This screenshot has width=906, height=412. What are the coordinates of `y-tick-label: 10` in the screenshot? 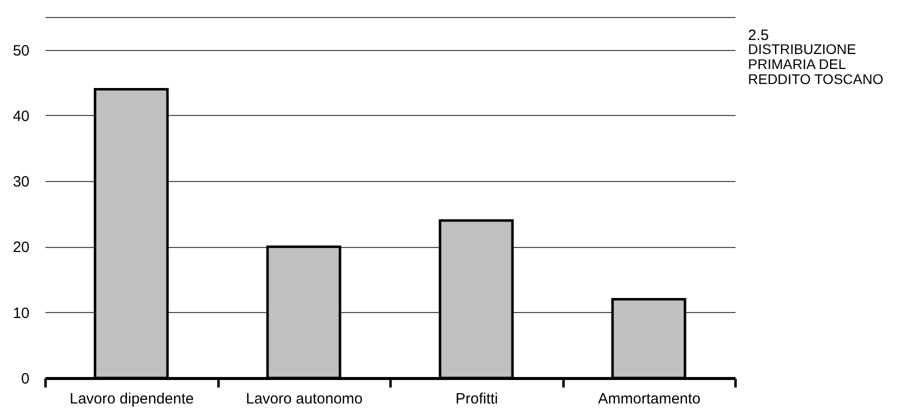 It's located at (21, 313).